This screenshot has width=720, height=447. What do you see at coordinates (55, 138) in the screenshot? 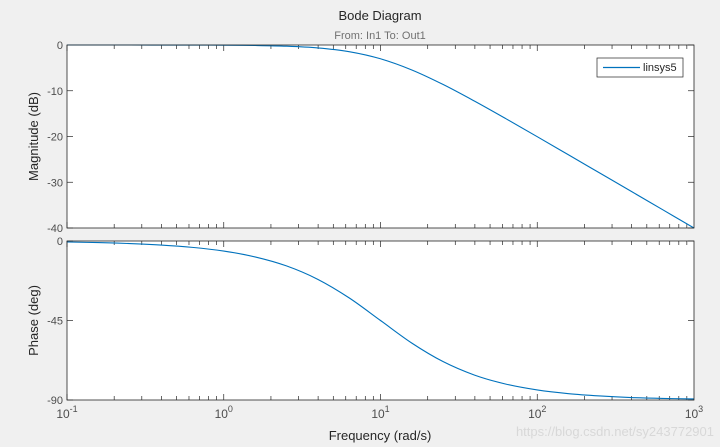
I see `y-tick-label: -20` at bounding box center [55, 138].